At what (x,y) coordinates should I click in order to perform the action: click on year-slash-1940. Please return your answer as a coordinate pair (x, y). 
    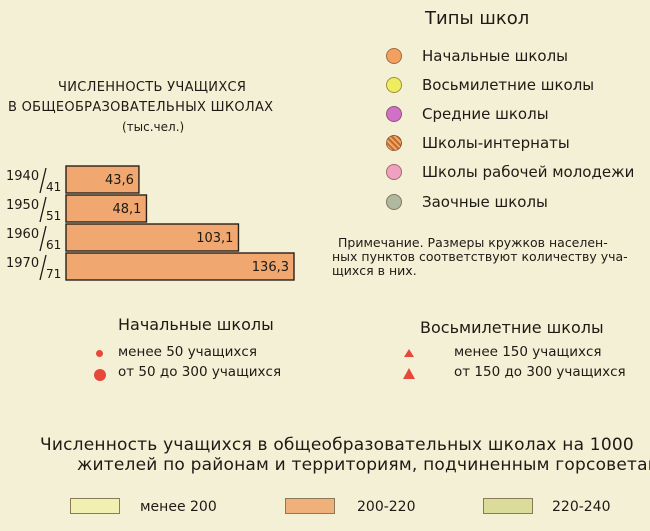
    Looking at the image, I should click on (43, 180).